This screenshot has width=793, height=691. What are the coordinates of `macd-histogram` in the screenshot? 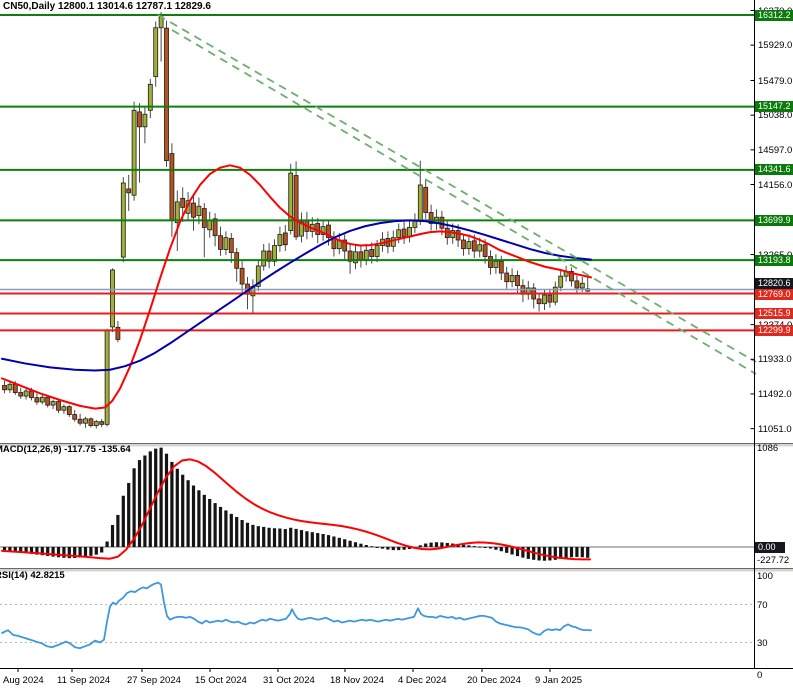 It's located at (296, 504).